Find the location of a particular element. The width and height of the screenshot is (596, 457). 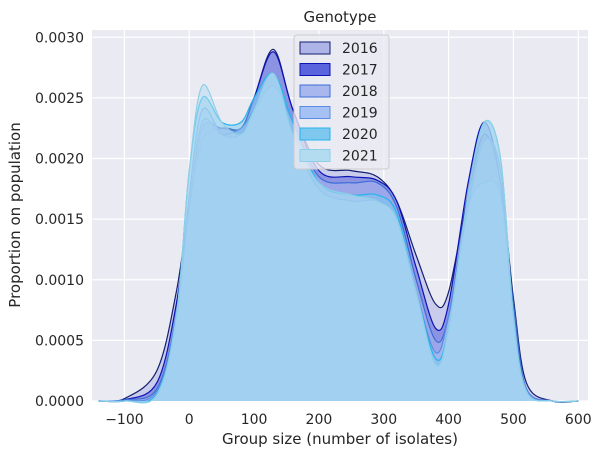

y-tick-label: 0.0020 is located at coordinates (59, 160).